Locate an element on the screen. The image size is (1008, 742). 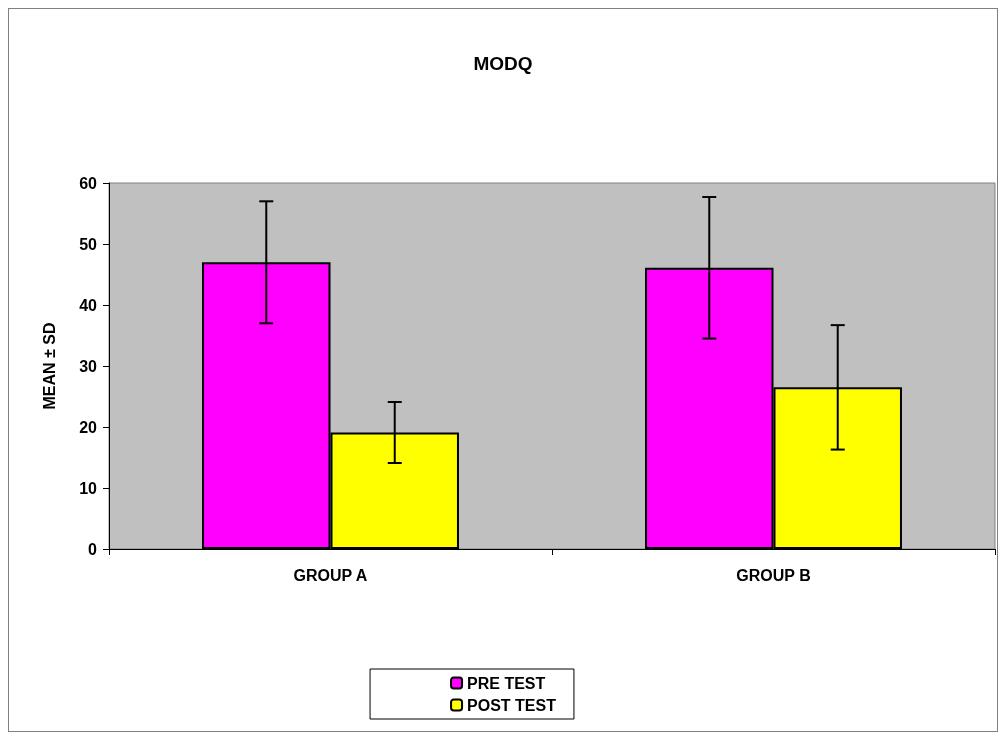
y-tick-label: 20 is located at coordinates (88, 427).